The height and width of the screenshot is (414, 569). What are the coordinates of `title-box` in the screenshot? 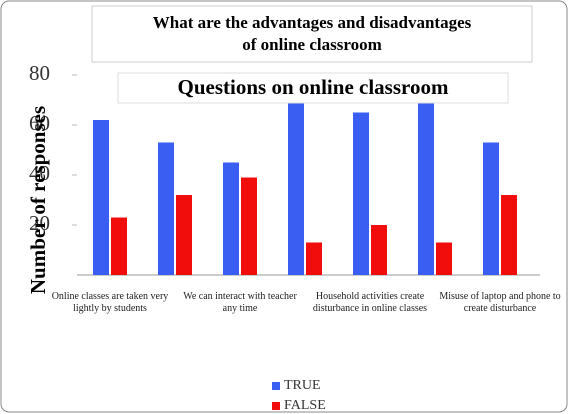 It's located at (313, 88).